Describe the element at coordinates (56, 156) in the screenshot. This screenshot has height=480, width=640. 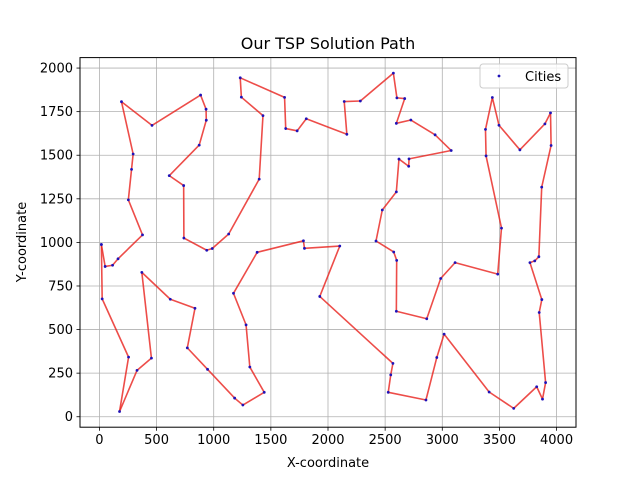
I see `y-tick-label: 1500` at that location.